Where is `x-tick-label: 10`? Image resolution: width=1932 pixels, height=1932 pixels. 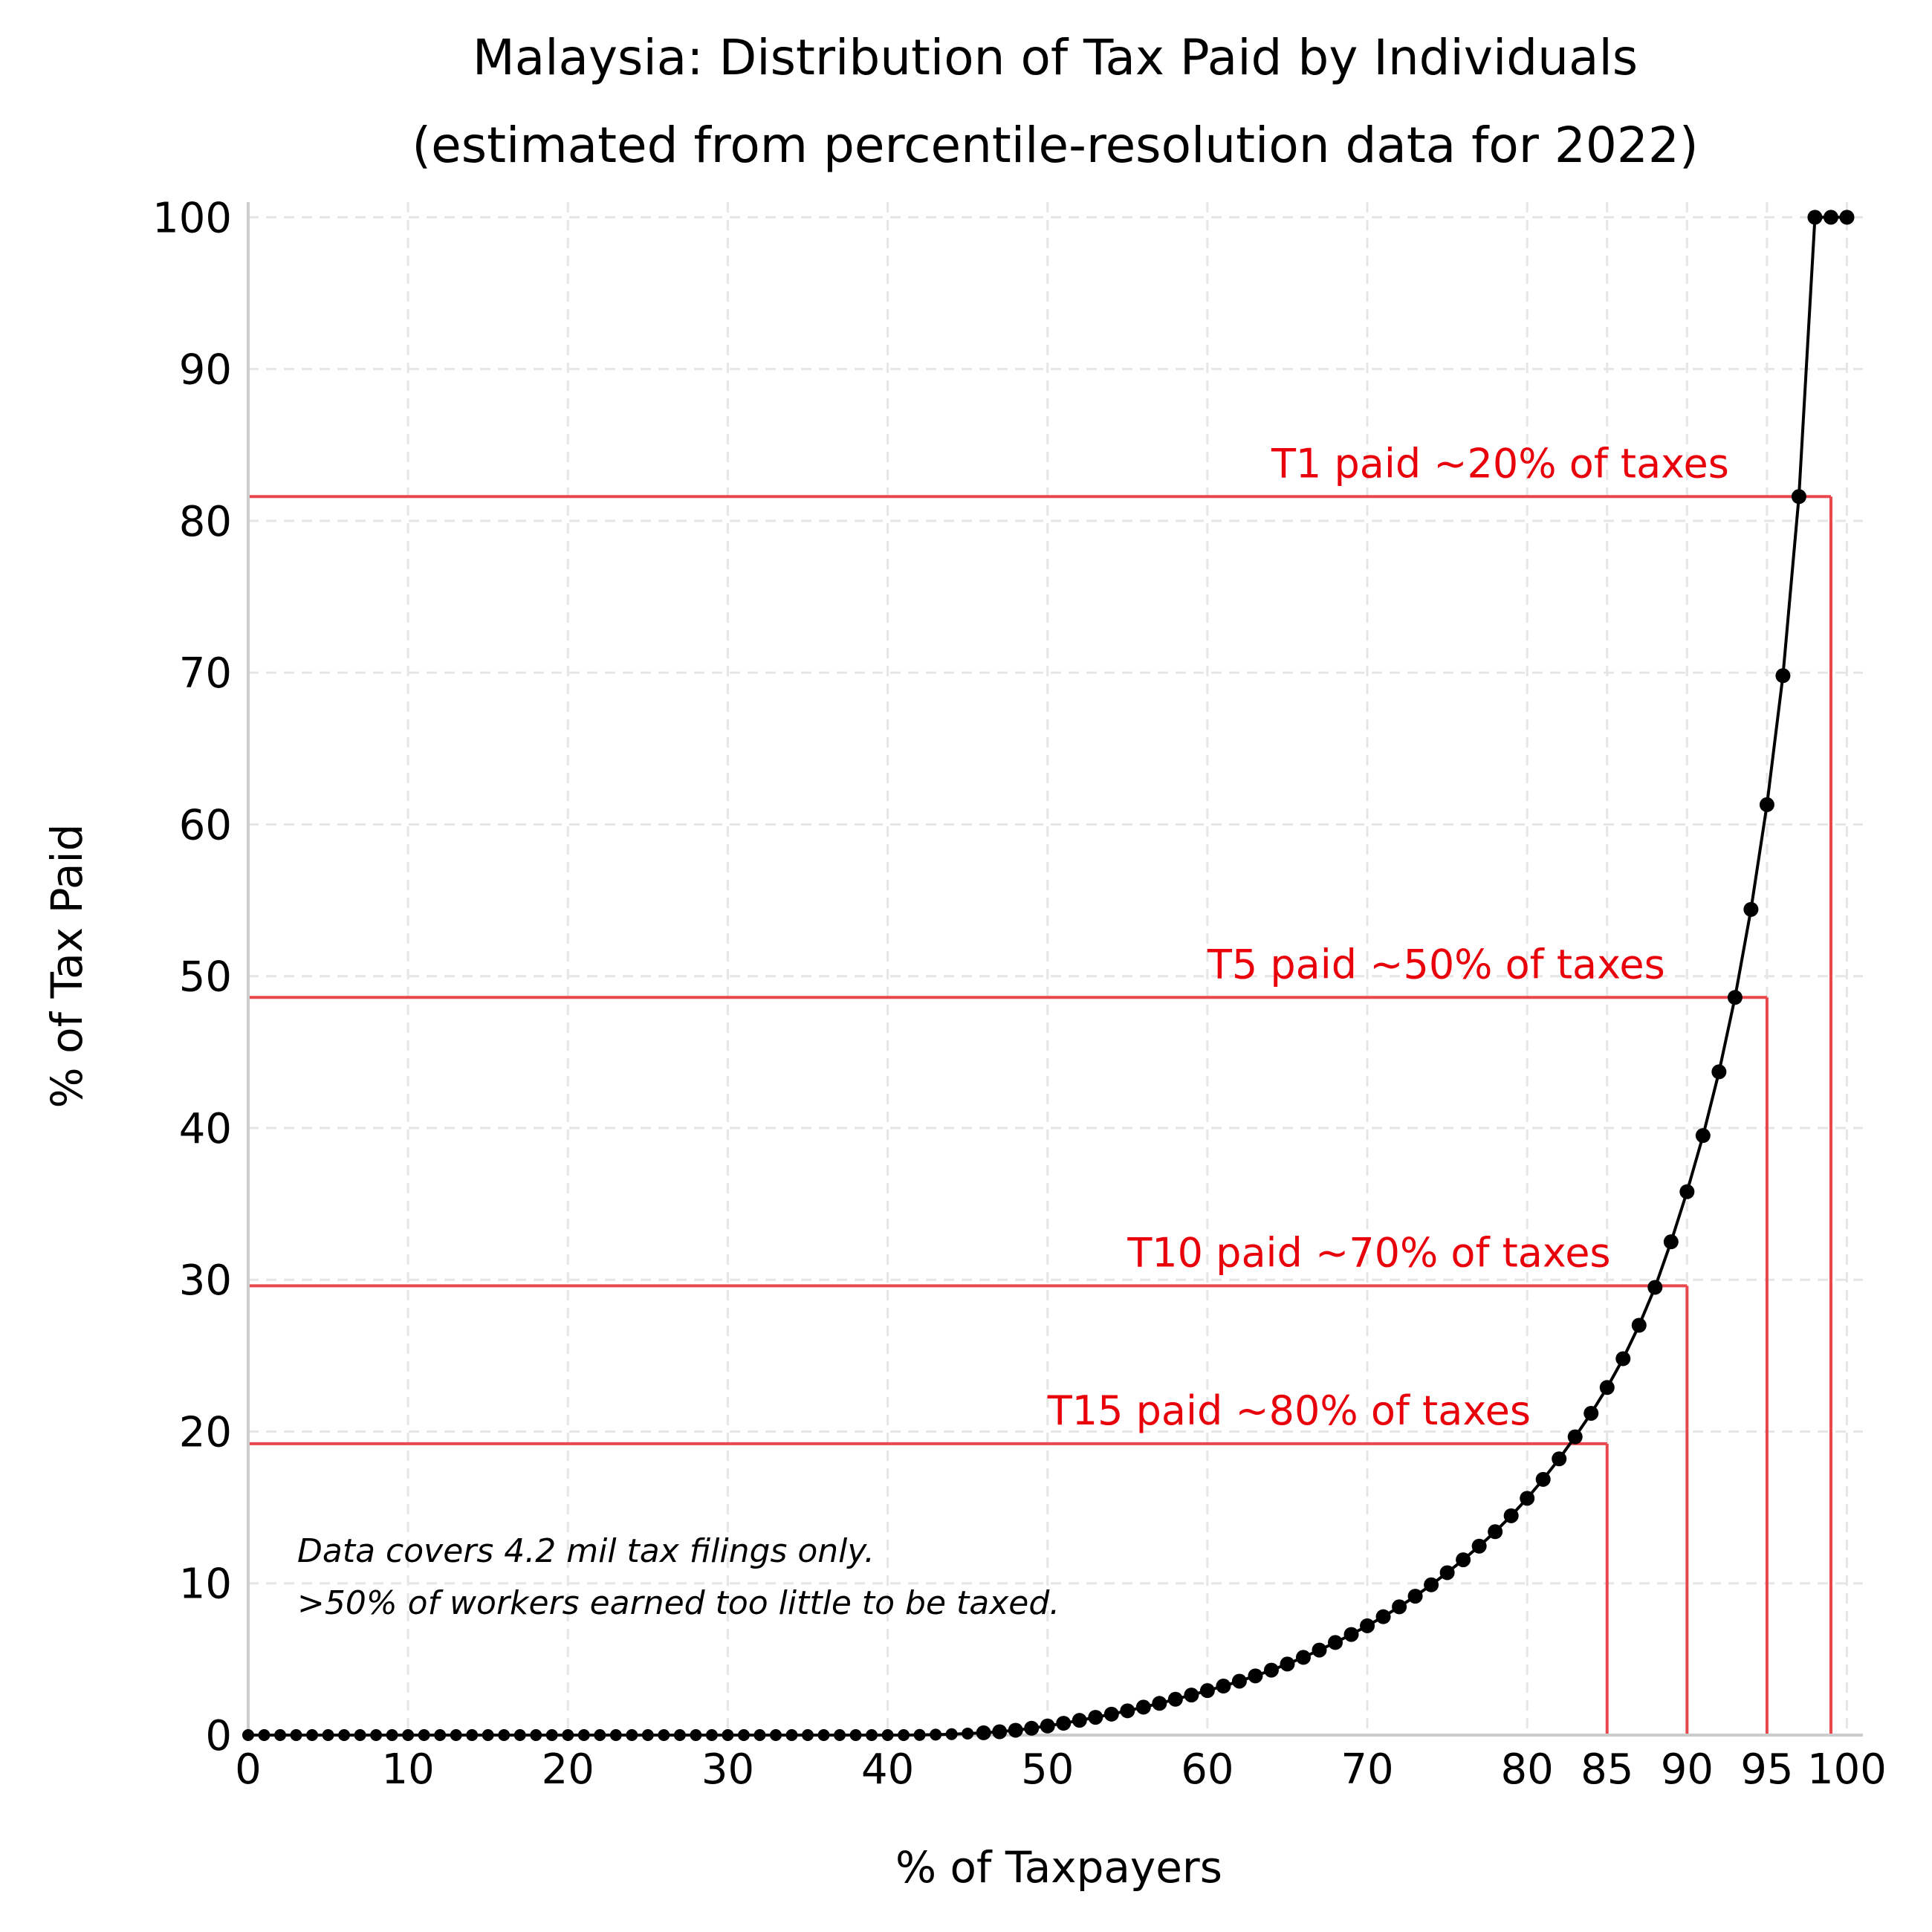 x-tick-label: 10 is located at coordinates (408, 1769).